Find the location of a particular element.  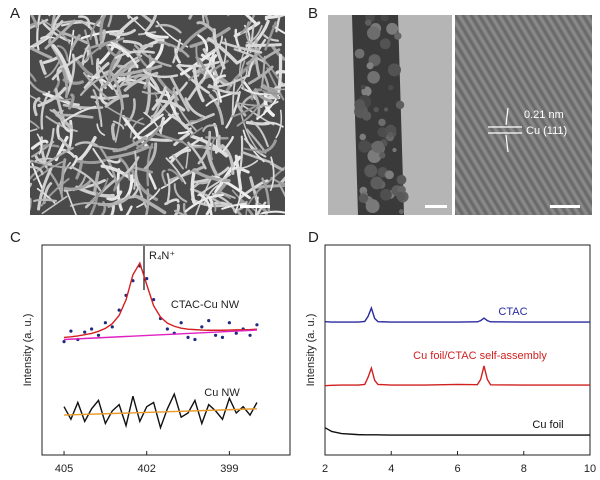

x-tick-label: 405 is located at coordinates (64, 469).